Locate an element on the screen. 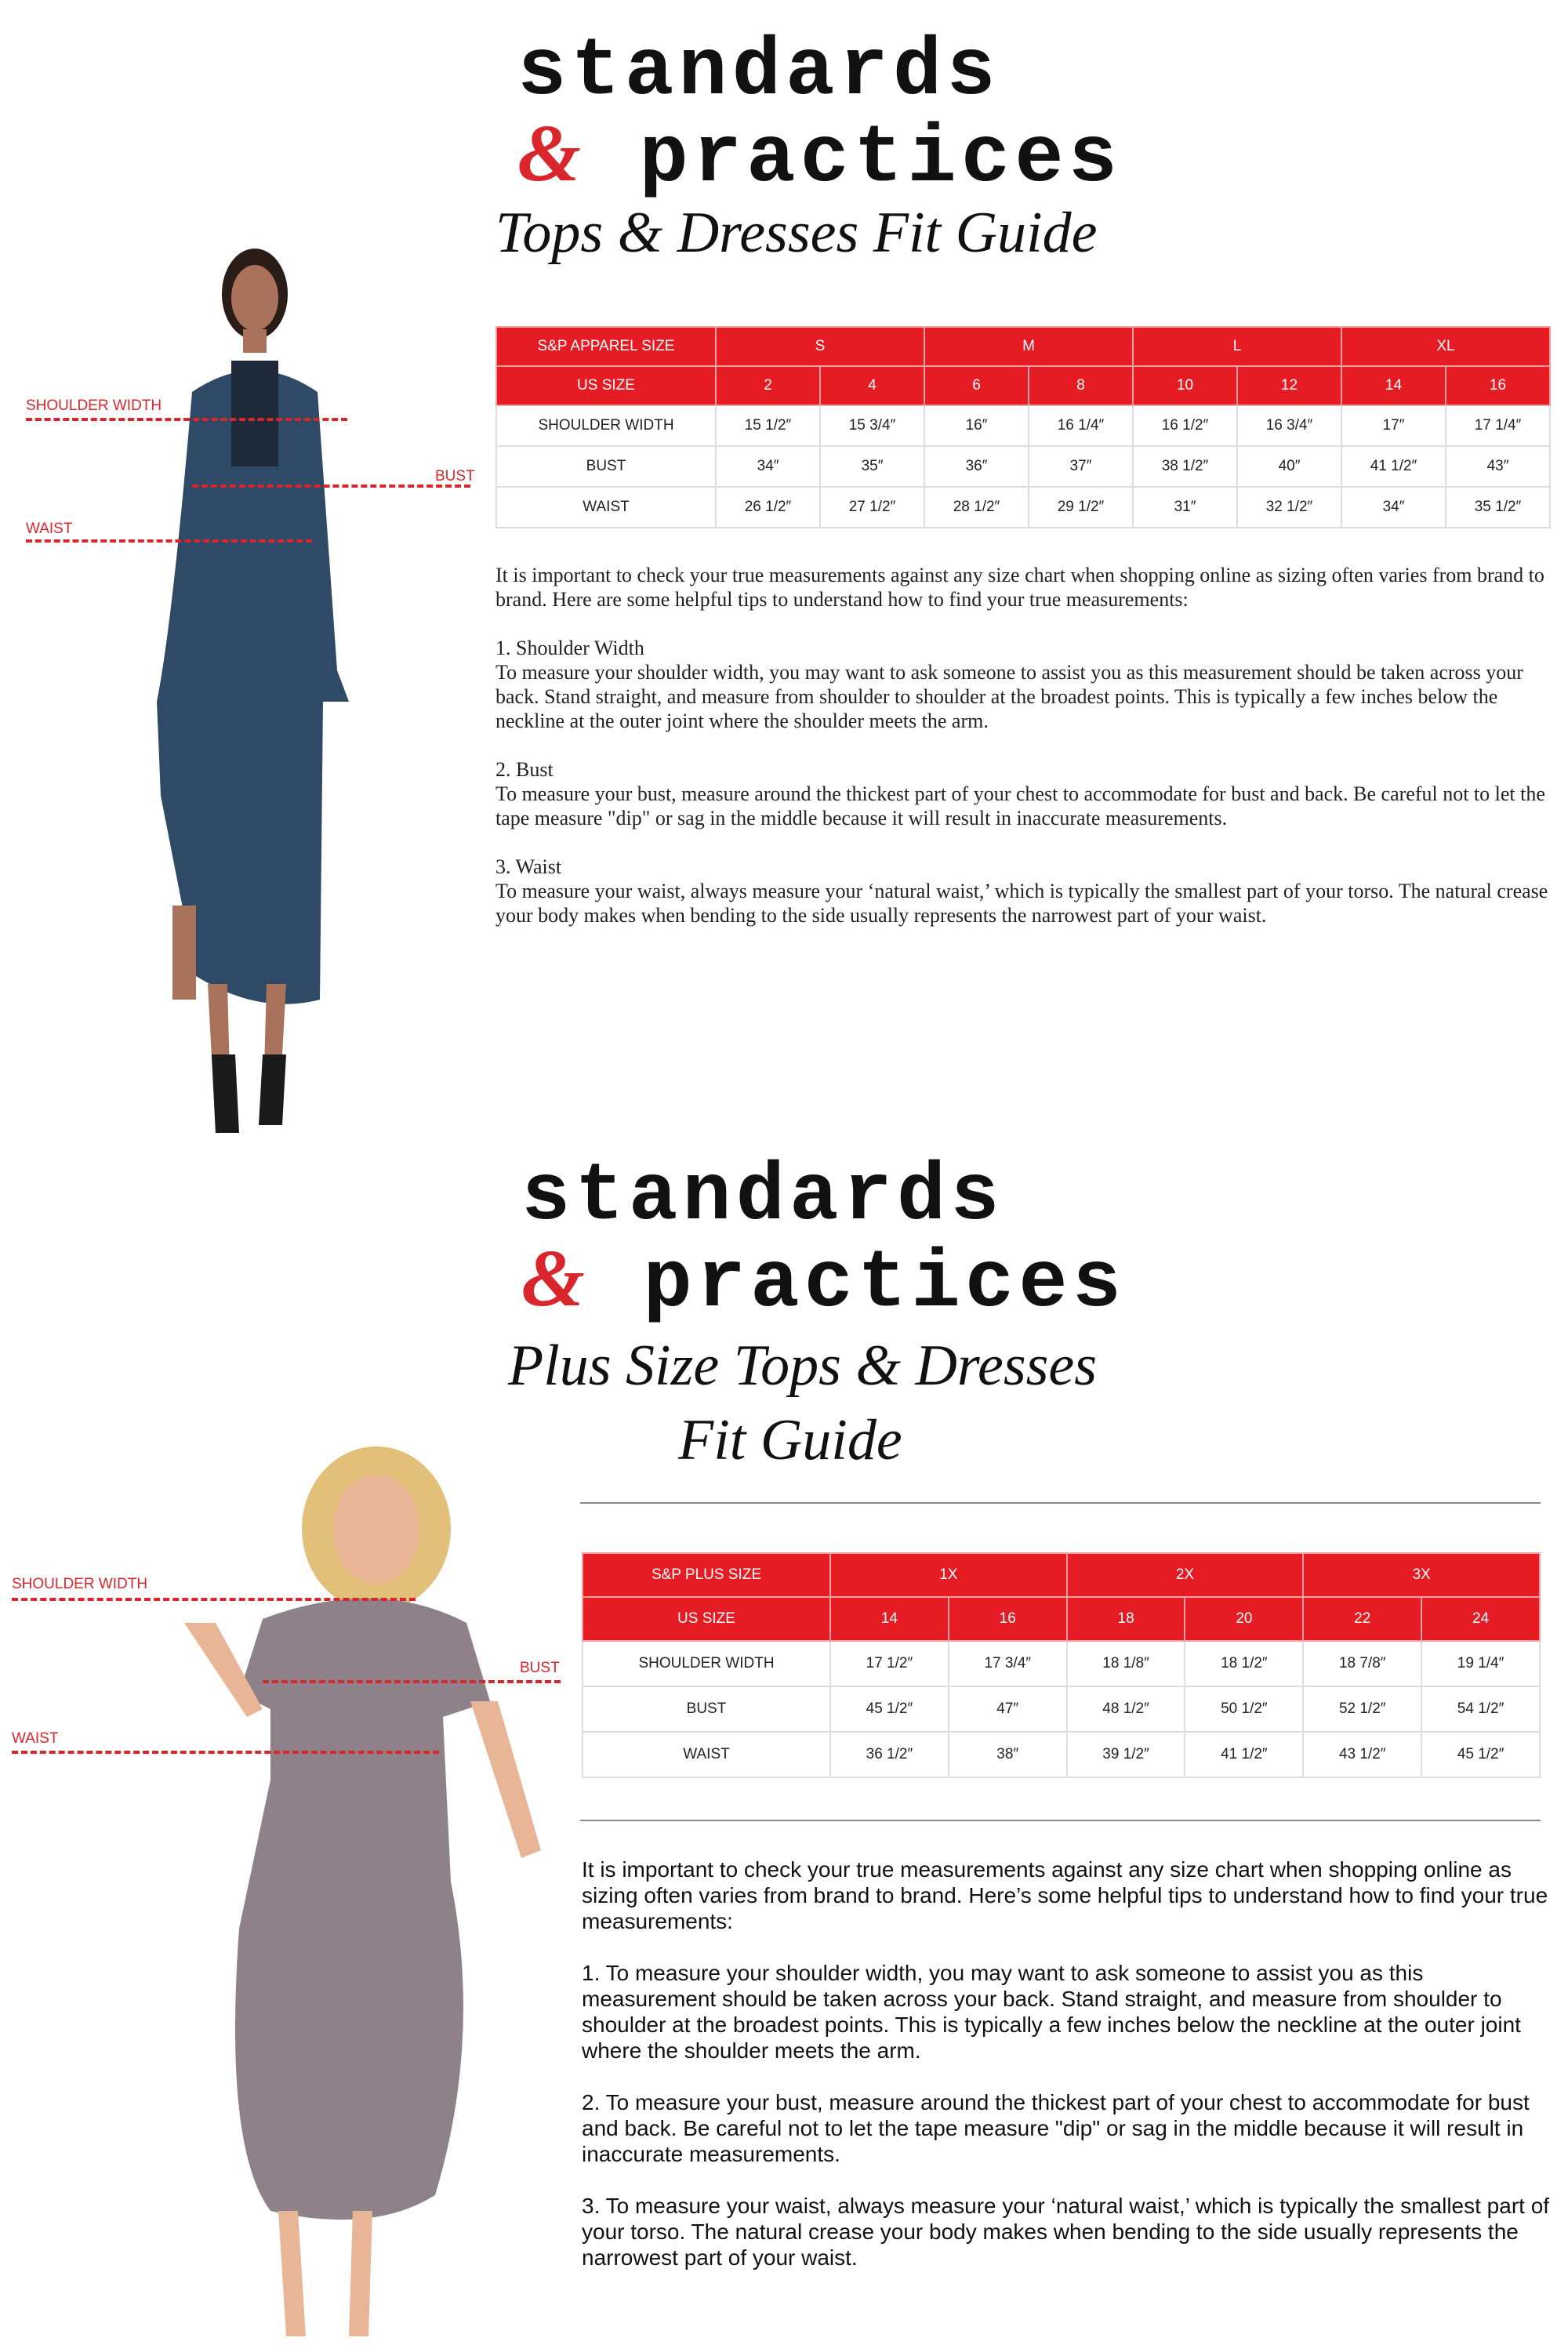 This screenshot has width=1568, height=2352. group-cell: M is located at coordinates (1029, 346).